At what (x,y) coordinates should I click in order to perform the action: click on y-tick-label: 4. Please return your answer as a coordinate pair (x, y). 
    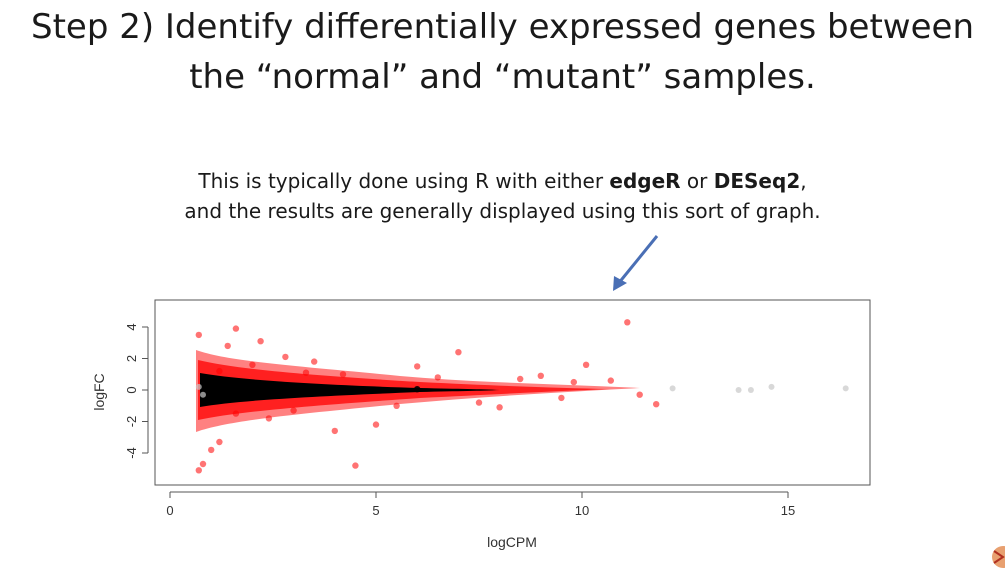
    Looking at the image, I should click on (131, 326).